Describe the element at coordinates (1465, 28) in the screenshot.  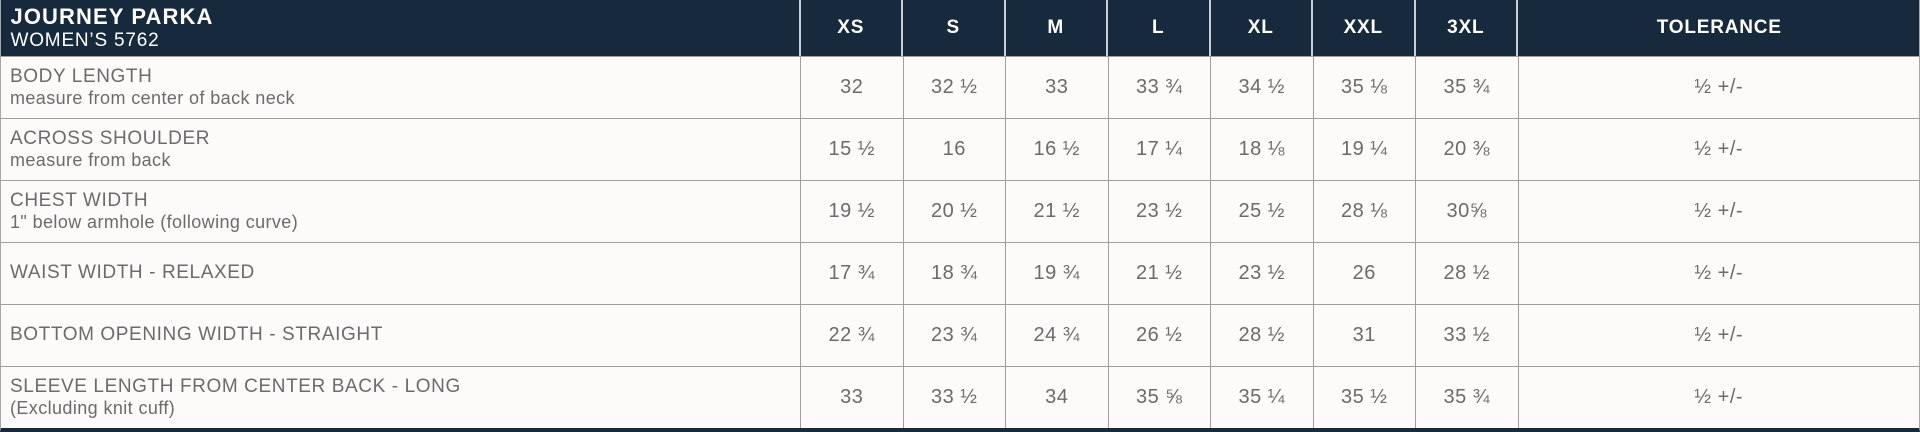
I see `column-header-3xl: 3XL` at that location.